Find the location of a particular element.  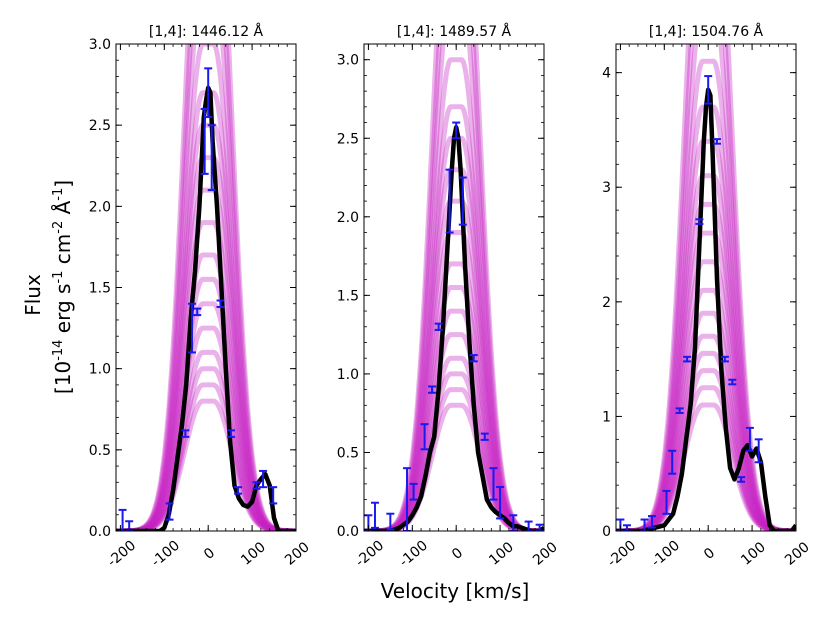

x-axis-label: Velocity [km/s] is located at coordinates (455, 591).